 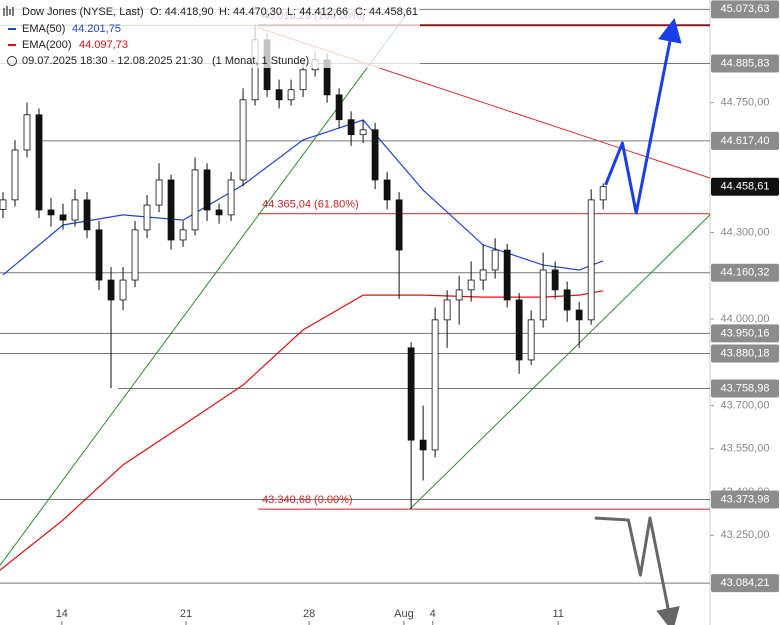 What do you see at coordinates (317, 12) in the screenshot?
I see `low: L: 44.412,66` at bounding box center [317, 12].